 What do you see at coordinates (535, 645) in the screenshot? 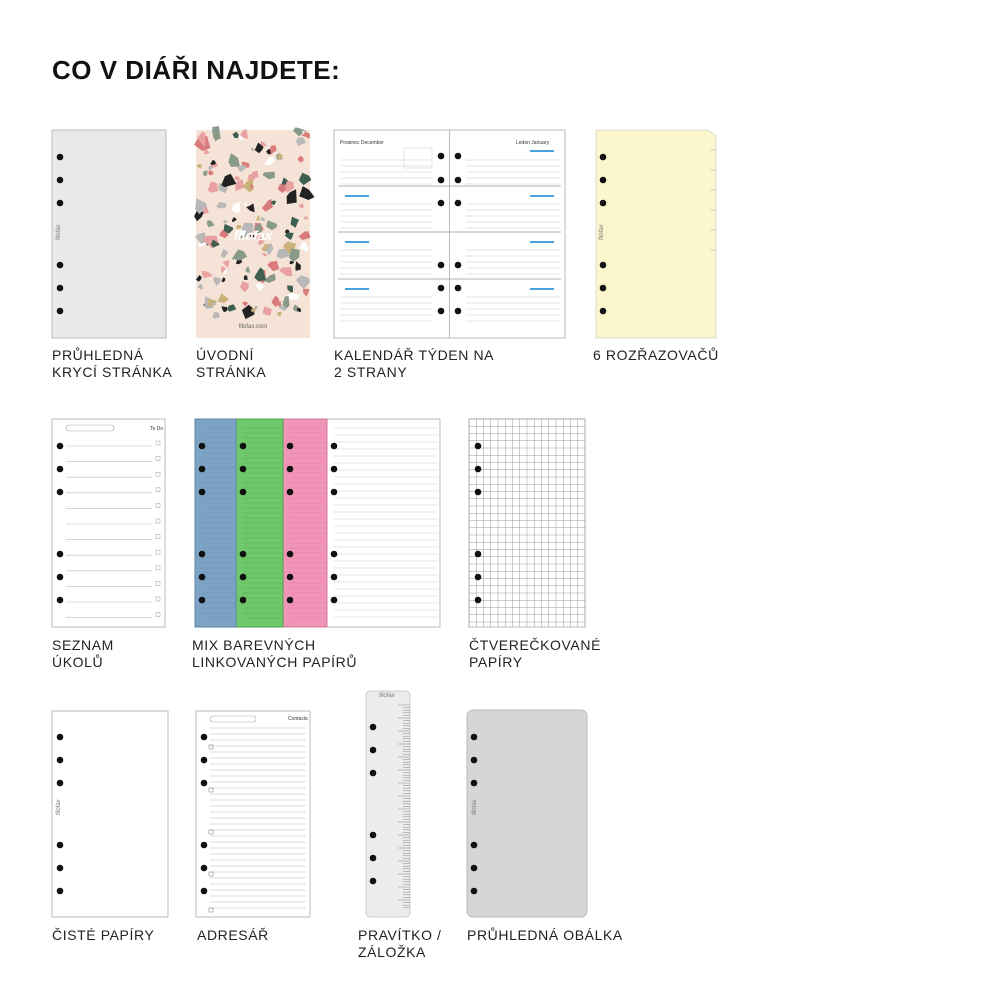
I see `caption: ČTVEREČKOVANÉ` at bounding box center [535, 645].